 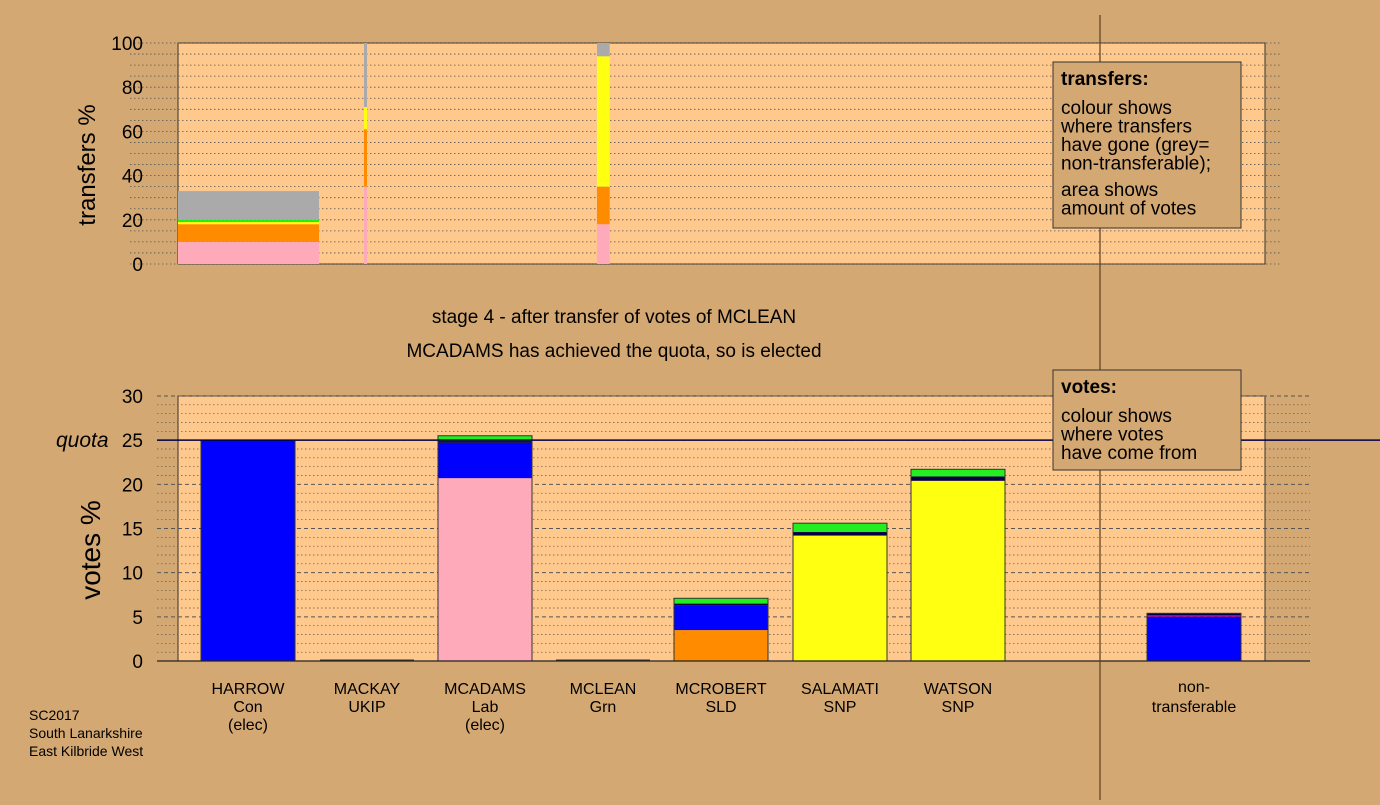 What do you see at coordinates (603, 689) in the screenshot?
I see `candidate-name-label: MCLEAN` at bounding box center [603, 689].